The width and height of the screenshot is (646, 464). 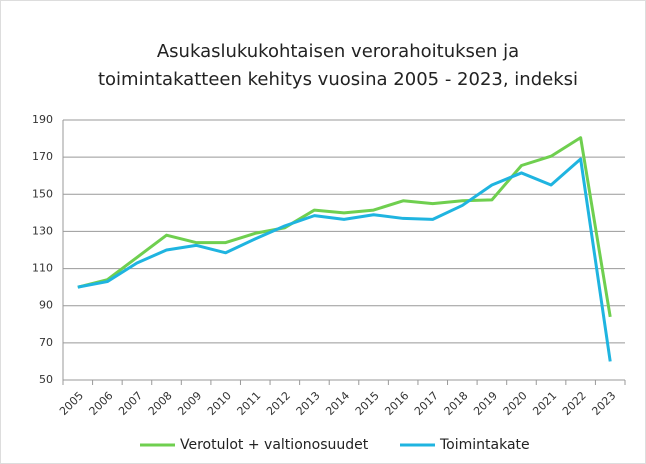 I want to click on y-tick-label: 150, so click(x=42, y=193).